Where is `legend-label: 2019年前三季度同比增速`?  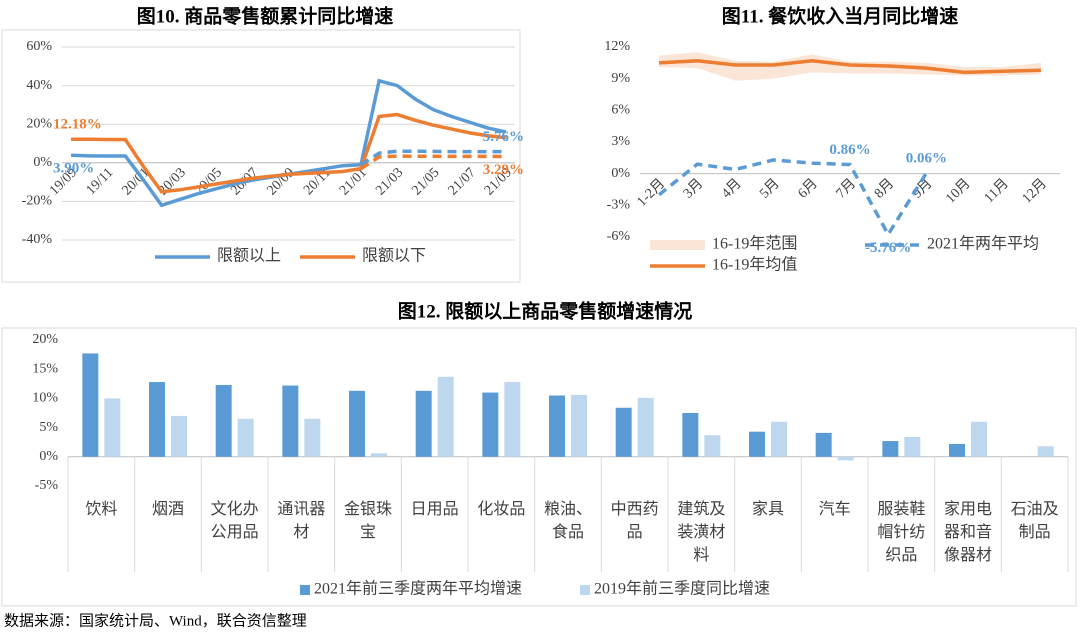
legend-label: 2019年前三季度同比增速 is located at coordinates (682, 589).